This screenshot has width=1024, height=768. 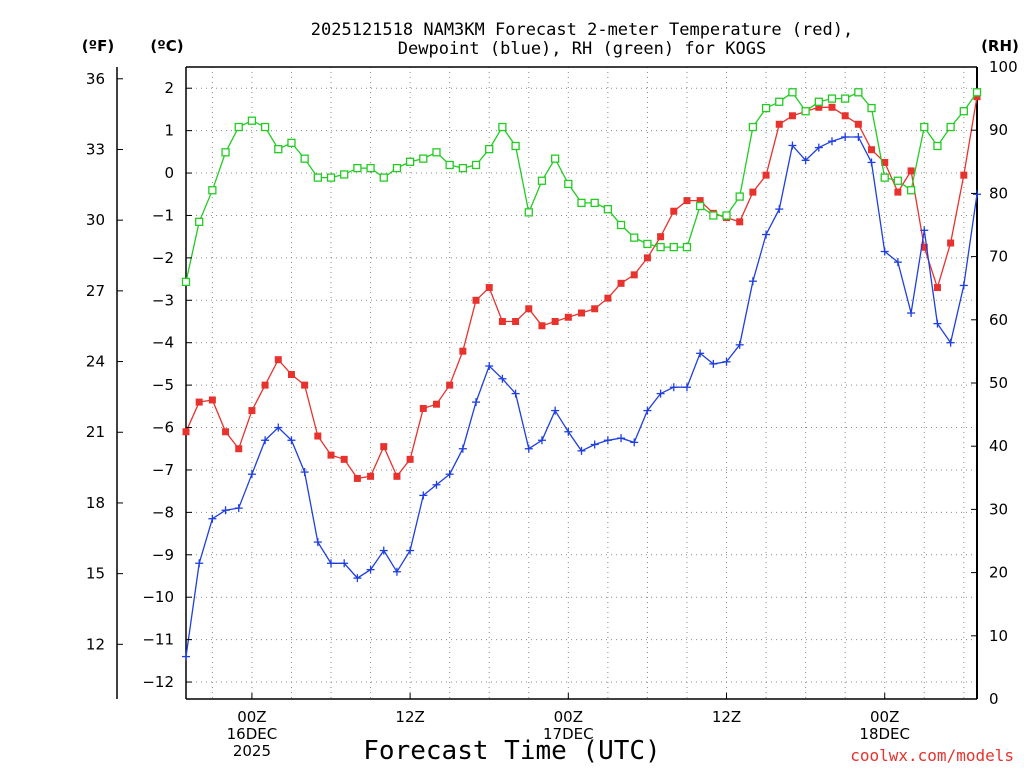 I want to click on x-tick-label: 00Z, so click(x=568, y=717).